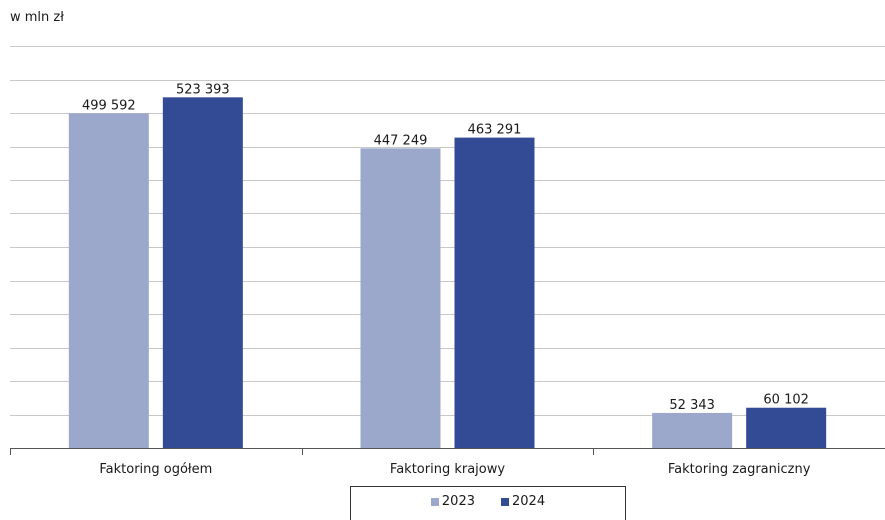 The height and width of the screenshot is (520, 885). Describe the element at coordinates (692, 405) in the screenshot. I see `data-label-2023-3: 52 343` at that location.